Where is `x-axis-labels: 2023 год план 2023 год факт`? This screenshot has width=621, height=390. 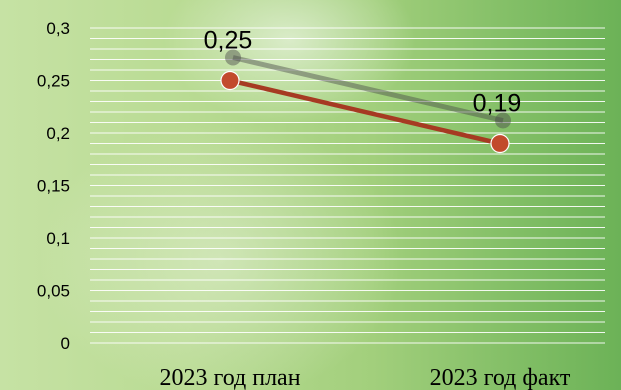
x-axis-labels: 2023 год план 2023 год факт is located at coordinates (364, 377).